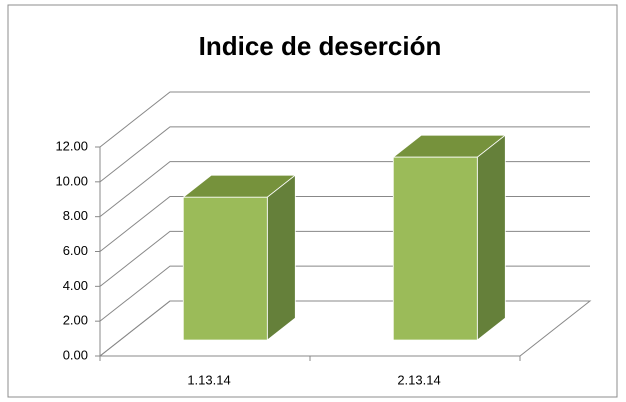  Describe the element at coordinates (75, 285) in the screenshot. I see `y-tick-label: 4.00` at that location.